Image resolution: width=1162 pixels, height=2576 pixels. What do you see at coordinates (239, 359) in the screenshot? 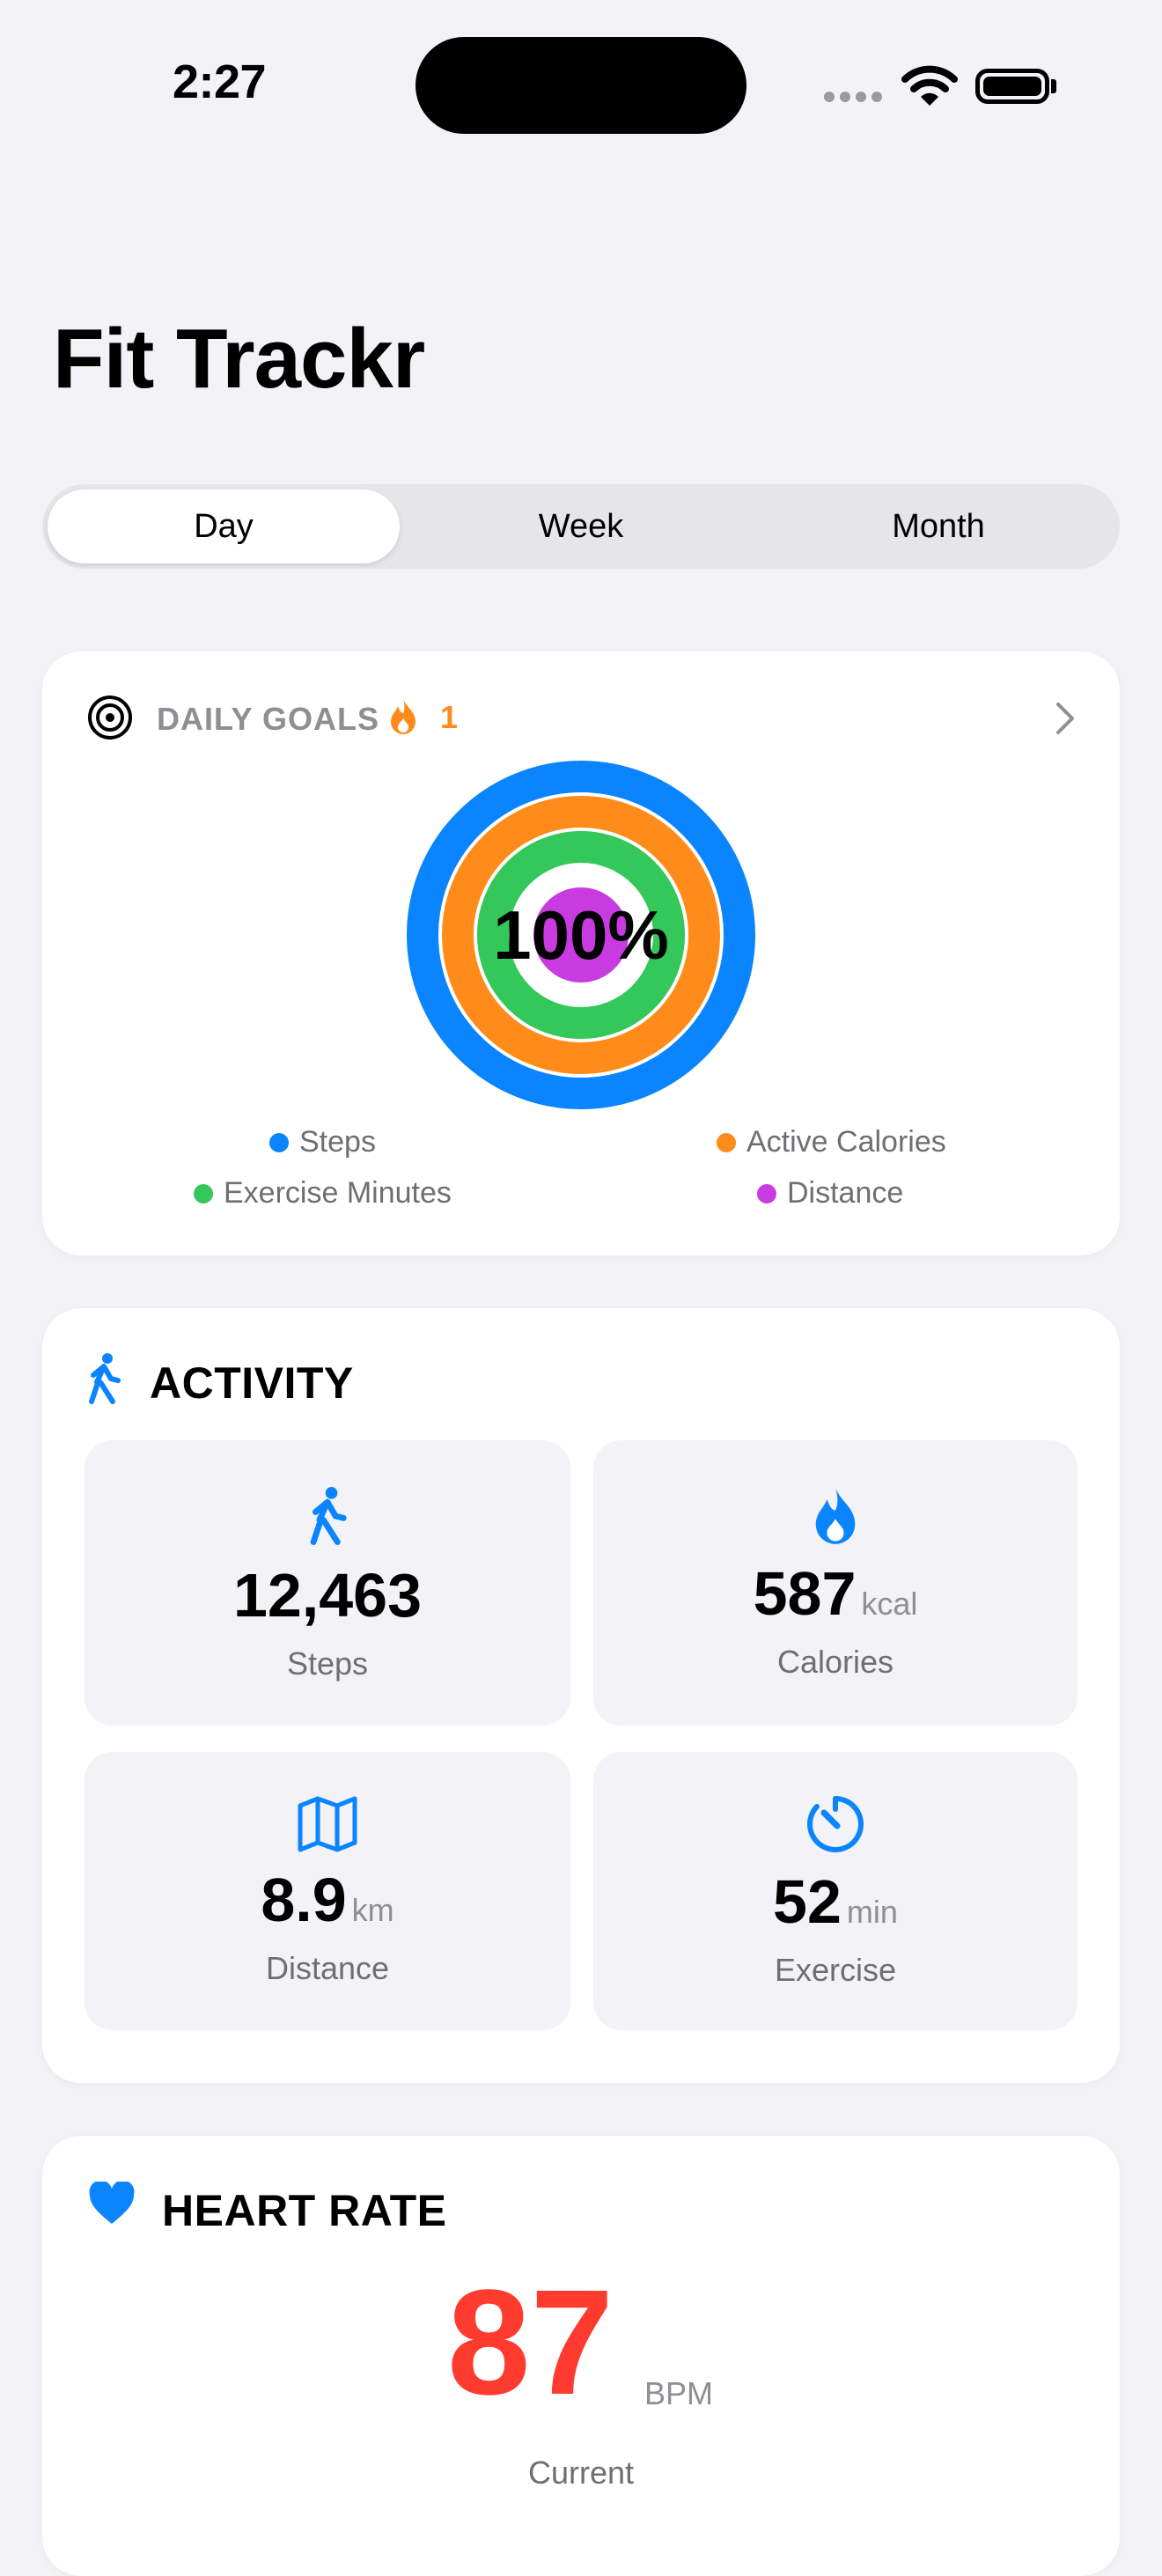
I see `page-title: Fit Trackr` at bounding box center [239, 359].